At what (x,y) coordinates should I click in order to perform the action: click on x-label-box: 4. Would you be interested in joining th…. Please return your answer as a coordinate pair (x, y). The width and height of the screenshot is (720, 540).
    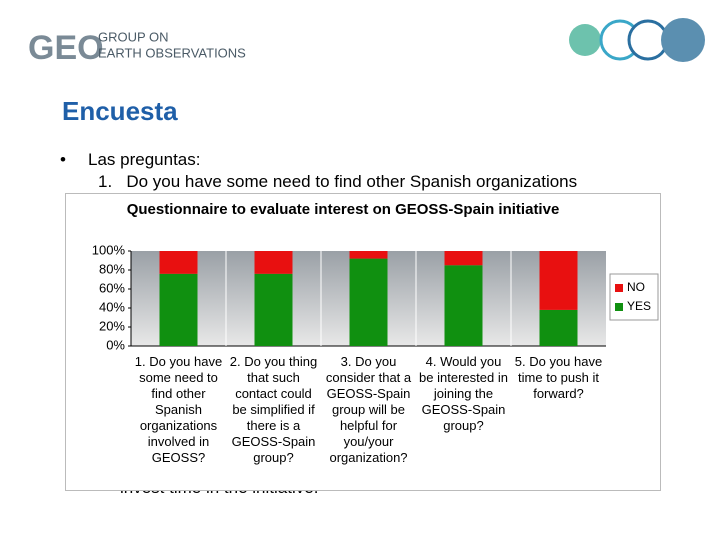
    Looking at the image, I should click on (463, 393).